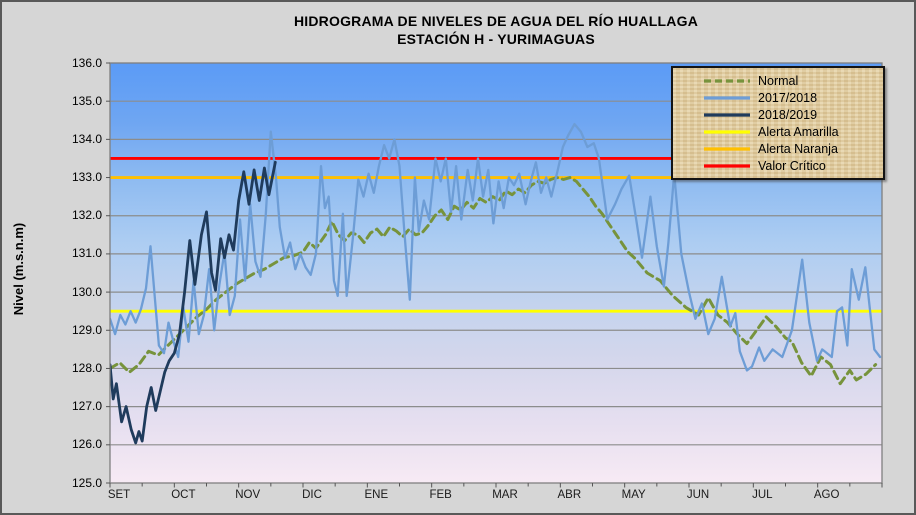  I want to click on legend-label: Valor Crítico, so click(792, 165).